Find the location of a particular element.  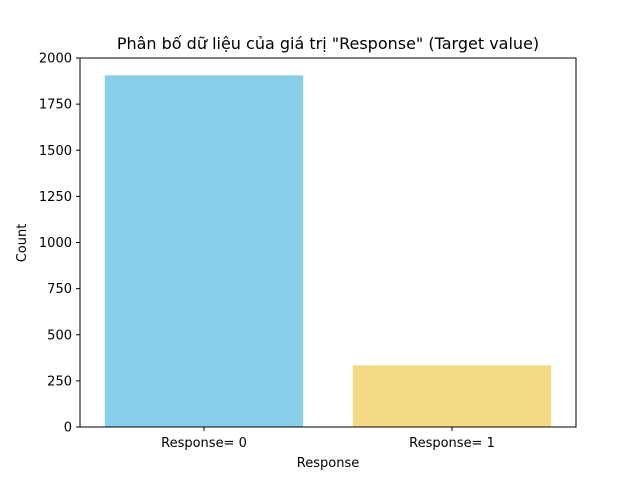

y-tick-label: 0 is located at coordinates (68, 428).